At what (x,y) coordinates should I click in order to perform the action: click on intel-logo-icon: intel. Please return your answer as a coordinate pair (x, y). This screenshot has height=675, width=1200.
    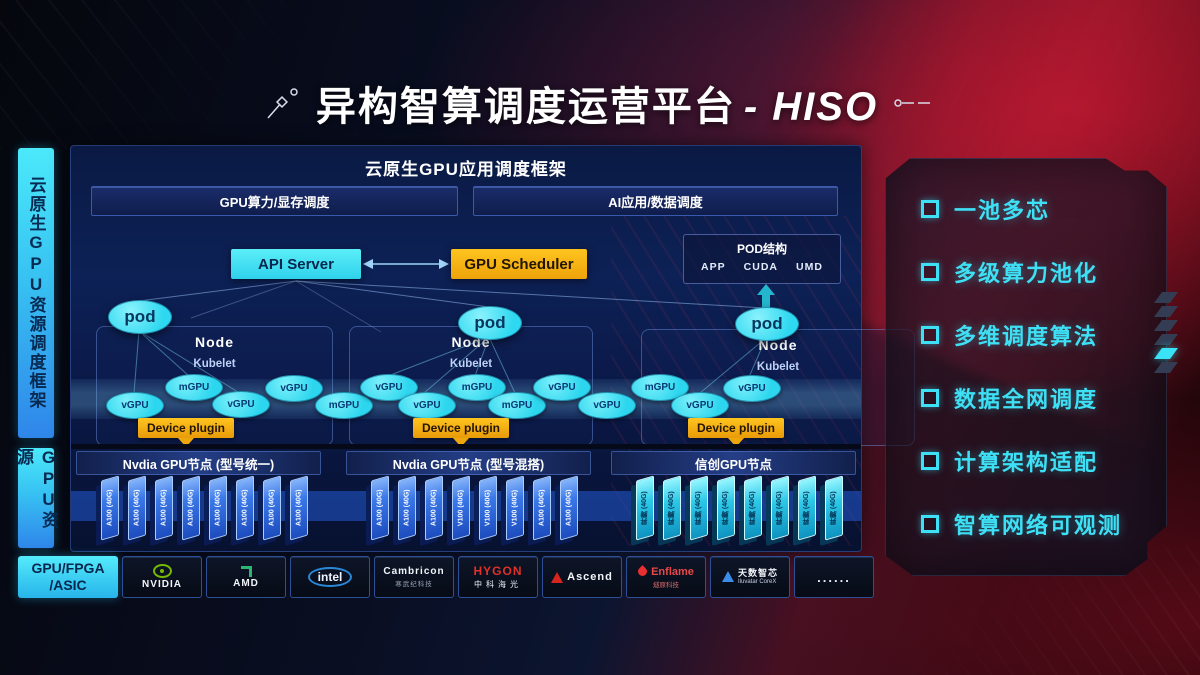
    Looking at the image, I should click on (330, 577).